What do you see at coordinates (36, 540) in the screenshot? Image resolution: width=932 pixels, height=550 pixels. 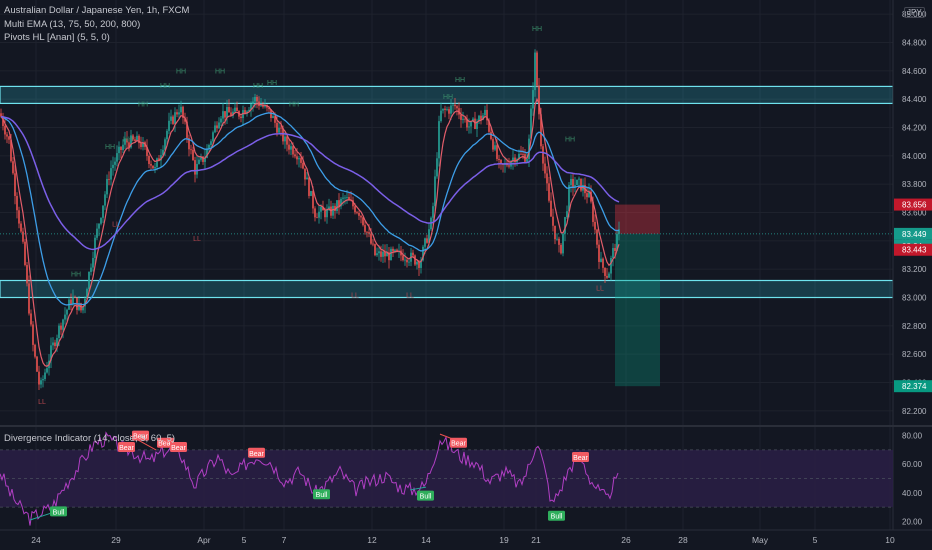 I see `x-tick-label: 24` at bounding box center [36, 540].